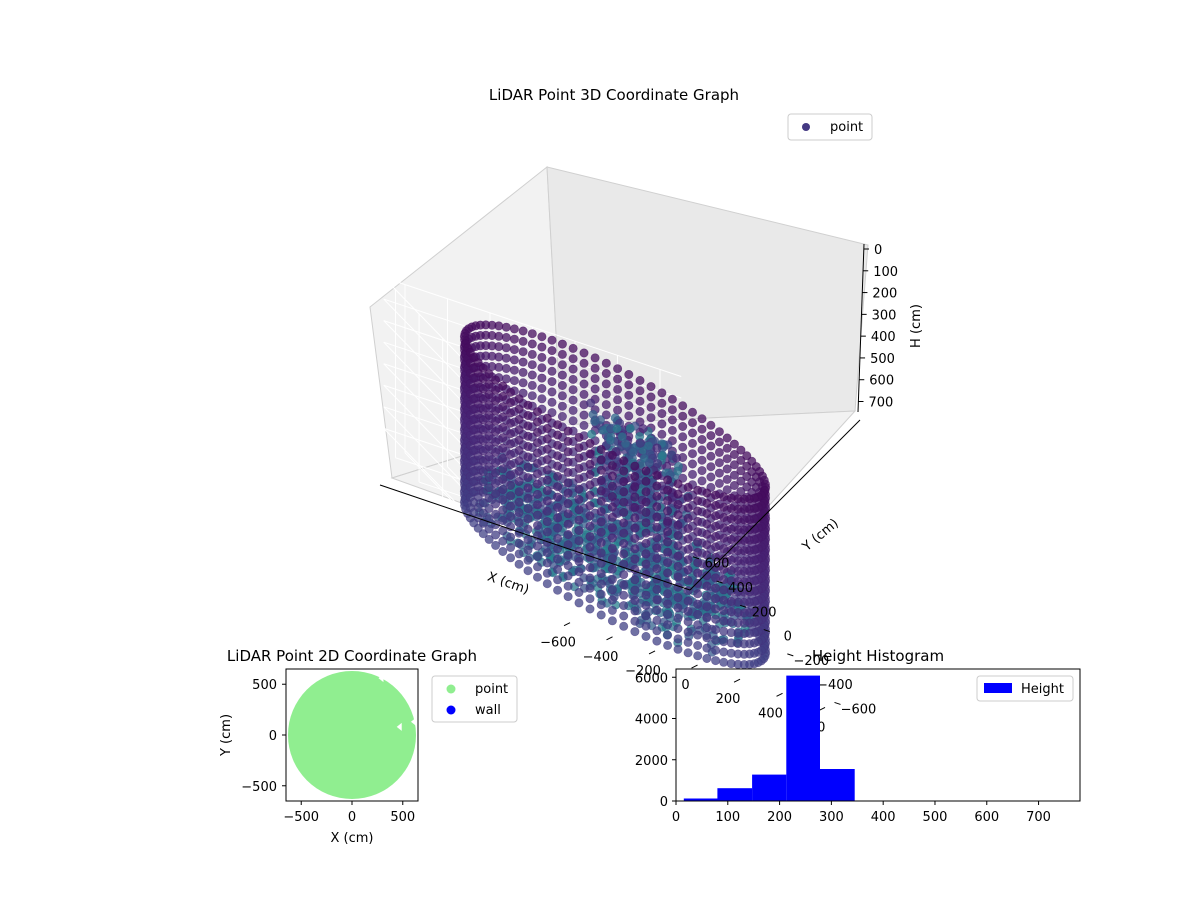  I want to click on legend-2d-wall-marker, so click(451, 710).